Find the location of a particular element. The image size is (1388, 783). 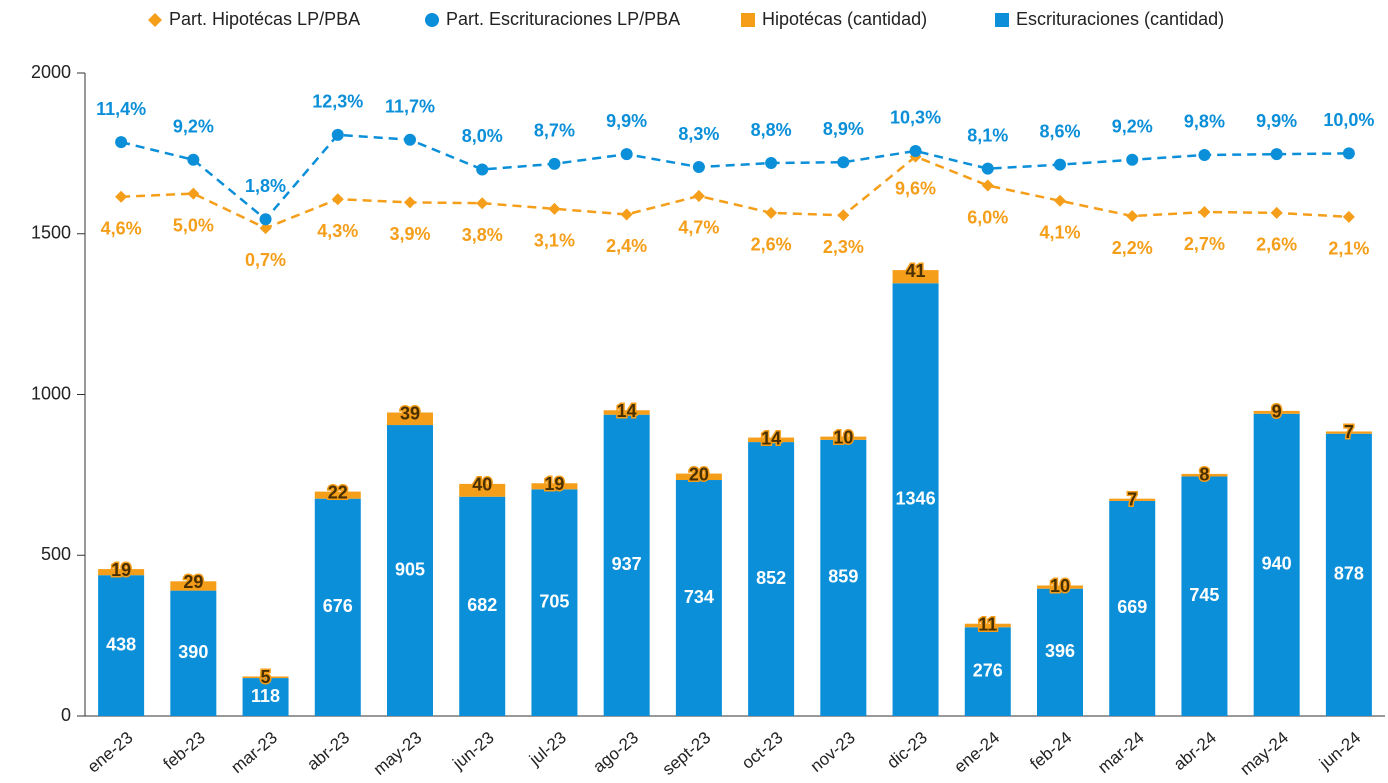

data-label: 859 is located at coordinates (843, 577).